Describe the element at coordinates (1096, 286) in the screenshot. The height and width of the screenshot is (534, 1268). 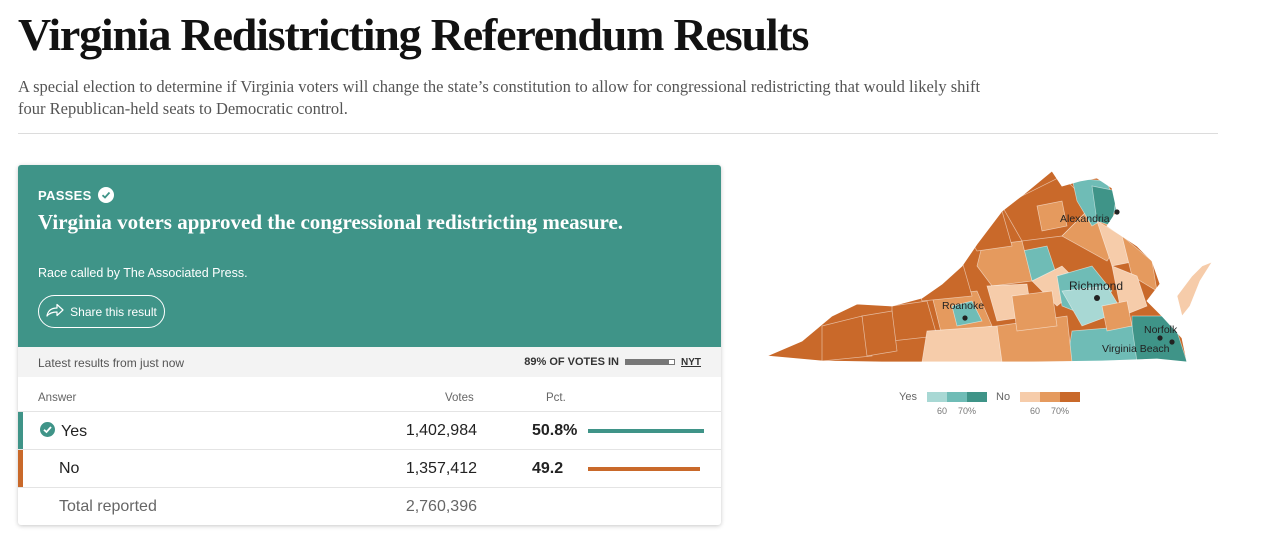
I see `city-label-richmond: Richmond` at that location.